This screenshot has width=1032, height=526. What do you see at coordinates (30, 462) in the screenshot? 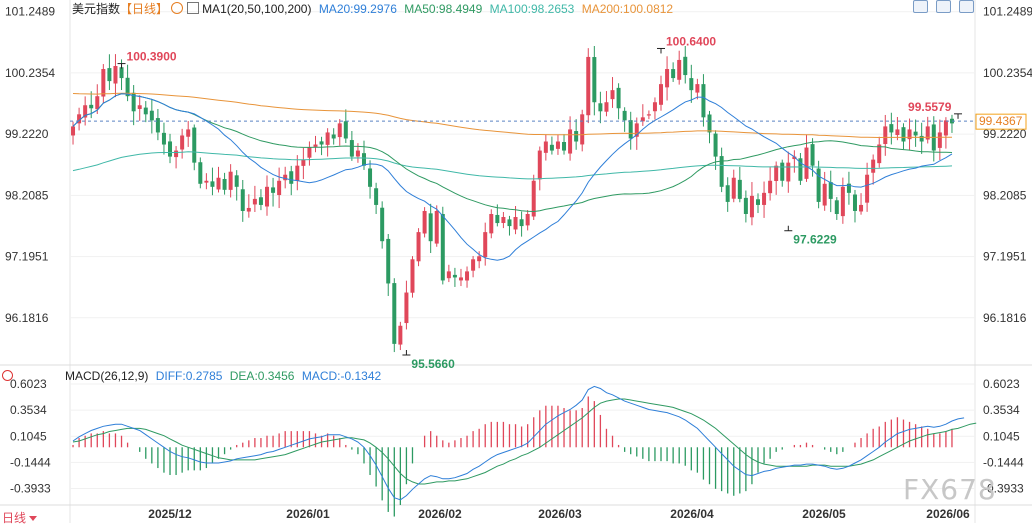
I see `macd-tick-left: -0.1444` at bounding box center [30, 462].